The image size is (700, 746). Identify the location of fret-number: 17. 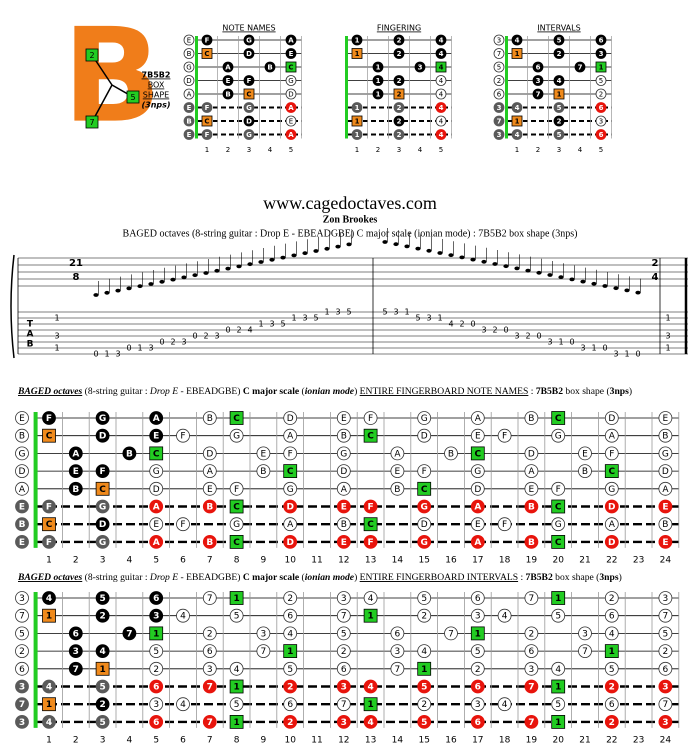
(477, 560).